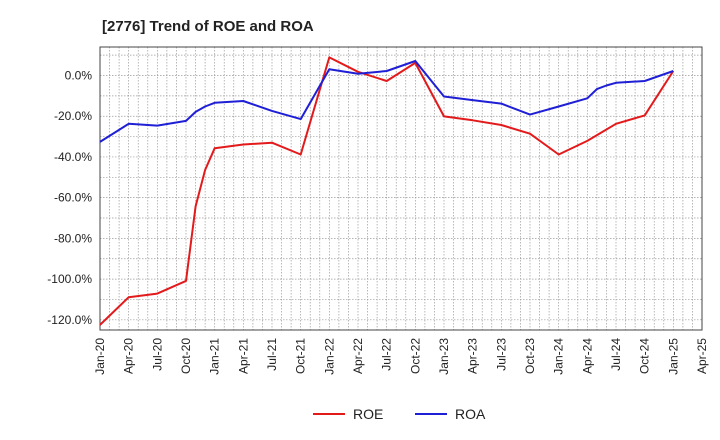  I want to click on x-tick-label: Jul-23, so click(501, 354).